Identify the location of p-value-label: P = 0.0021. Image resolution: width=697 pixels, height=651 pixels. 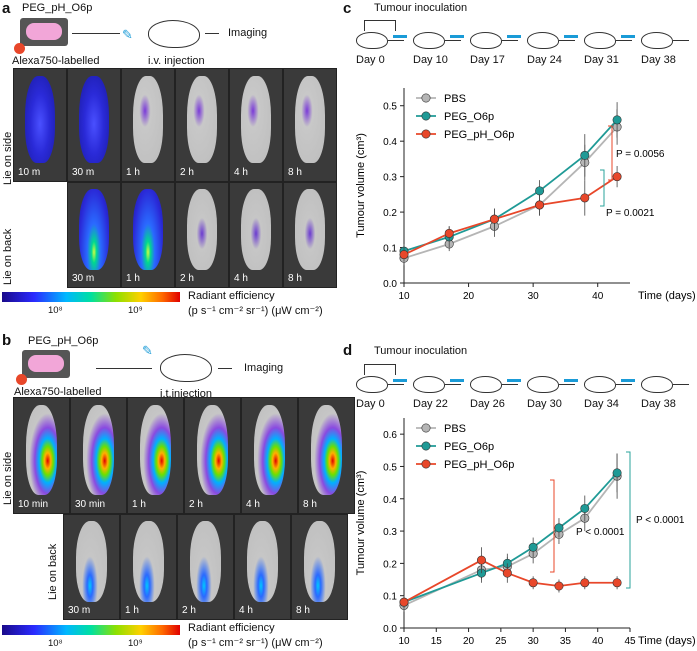
(630, 213).